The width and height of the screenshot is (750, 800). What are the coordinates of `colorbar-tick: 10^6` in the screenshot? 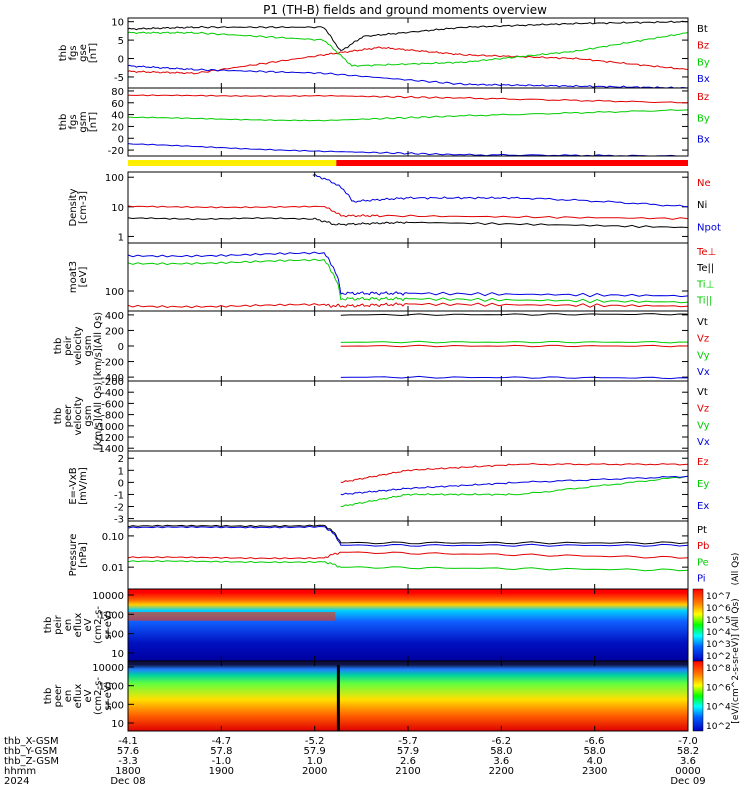 It's located at (718, 688).